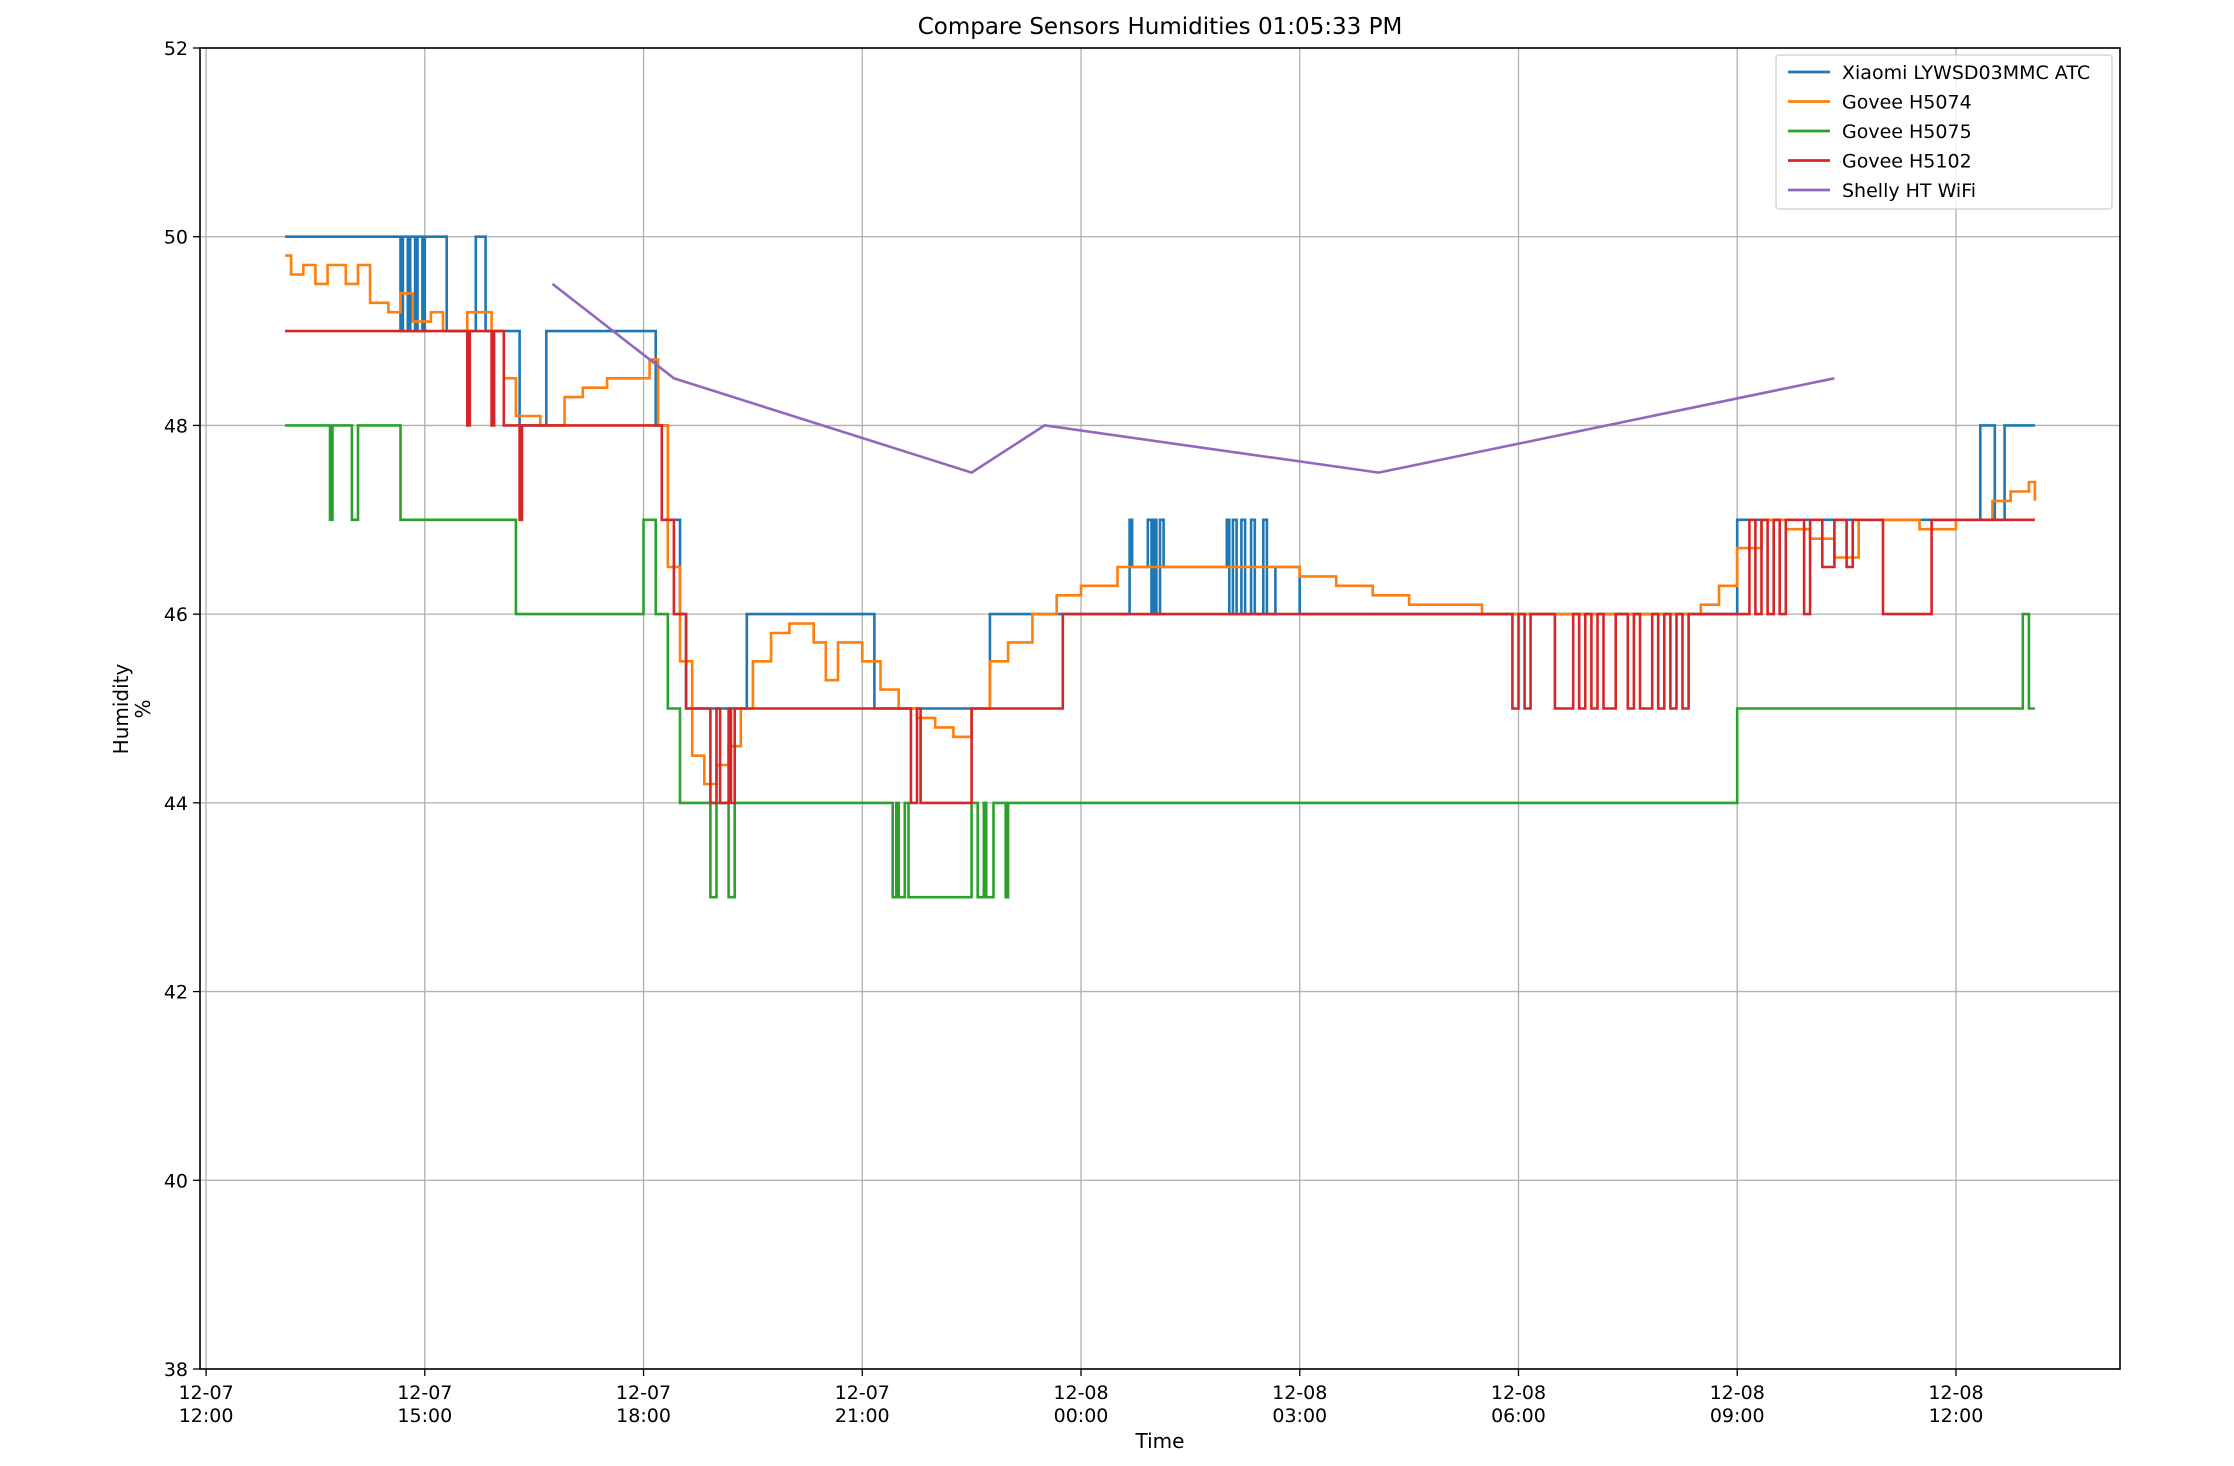 This screenshot has height=1466, width=2234. Describe the element at coordinates (1160, 27) in the screenshot. I see `chart-title: Compare Sensors Humidities 01:05:33 PM` at that location.